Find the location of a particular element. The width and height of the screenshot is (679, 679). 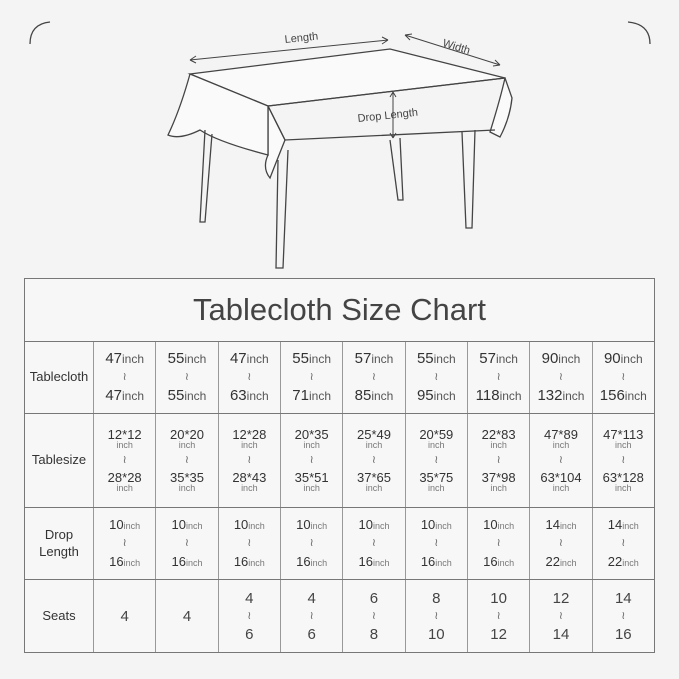

drop-length-label: Drop Length is located at coordinates (387, 116).